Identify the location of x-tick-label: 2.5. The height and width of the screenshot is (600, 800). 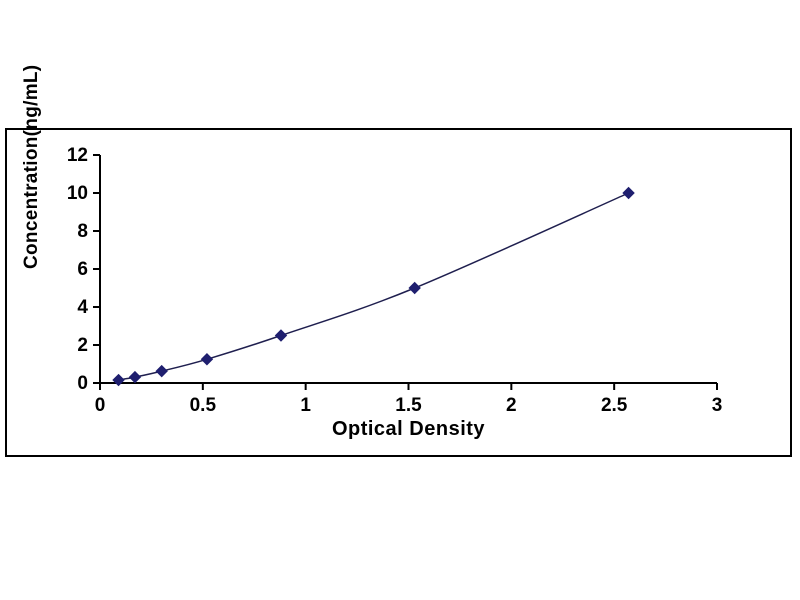
(614, 405).